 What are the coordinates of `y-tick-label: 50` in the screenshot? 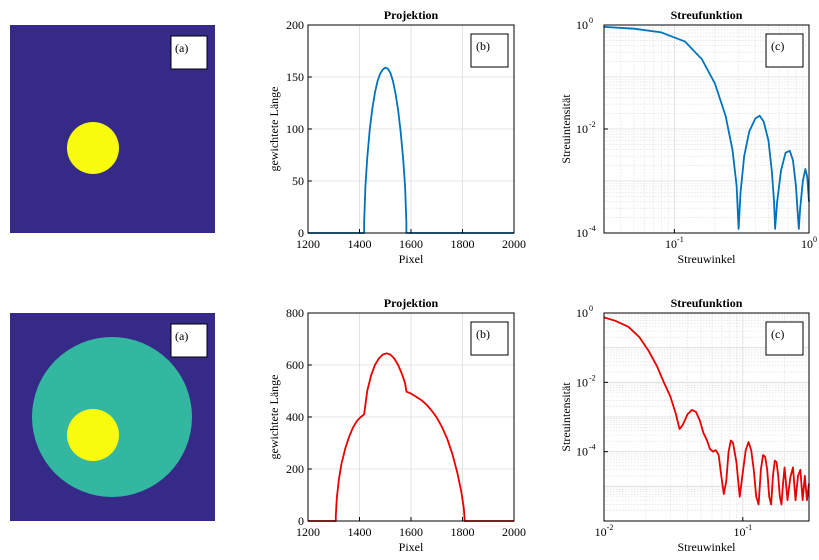 It's located at (298, 181).